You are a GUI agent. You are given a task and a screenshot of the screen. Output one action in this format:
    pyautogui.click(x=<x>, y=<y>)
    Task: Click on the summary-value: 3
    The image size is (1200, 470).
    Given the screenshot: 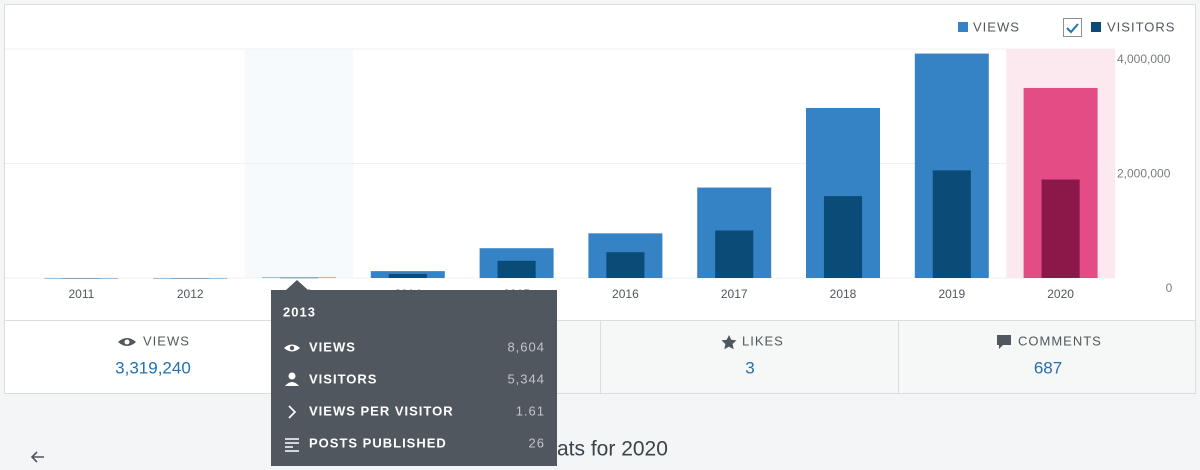 What is the action you would take?
    pyautogui.click(x=749, y=367)
    